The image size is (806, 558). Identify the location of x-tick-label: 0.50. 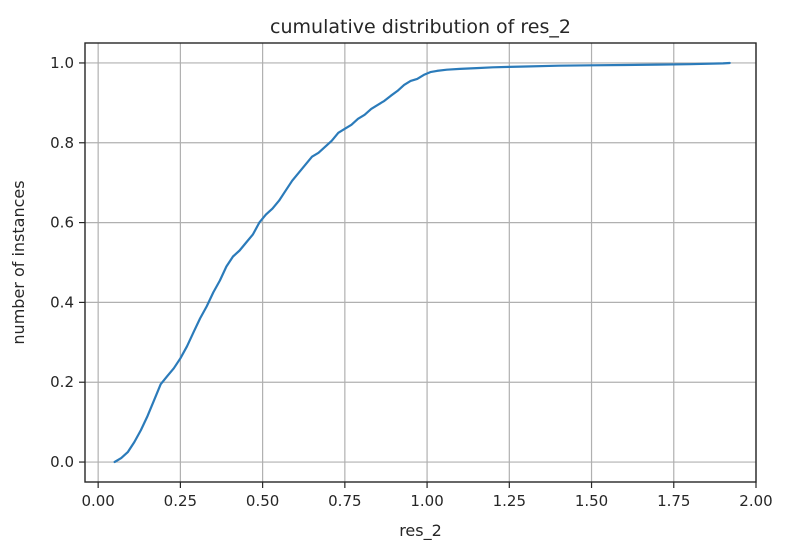
(262, 501).